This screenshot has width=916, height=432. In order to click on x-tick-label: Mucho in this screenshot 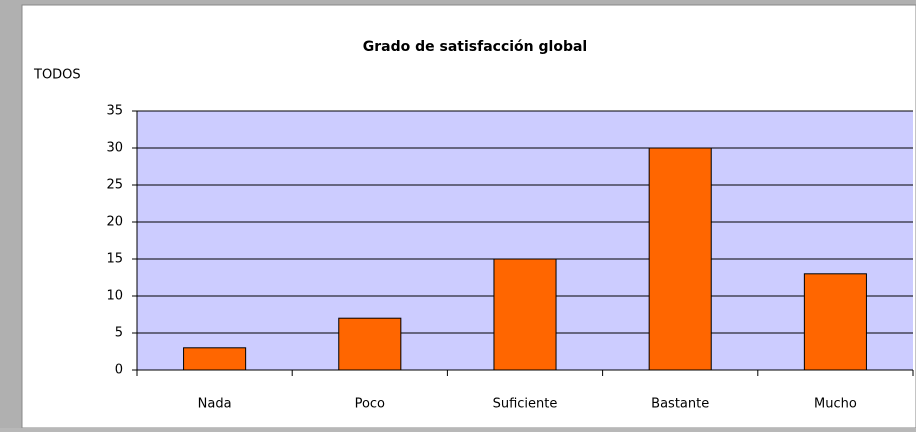, I will do `click(835, 404)`.